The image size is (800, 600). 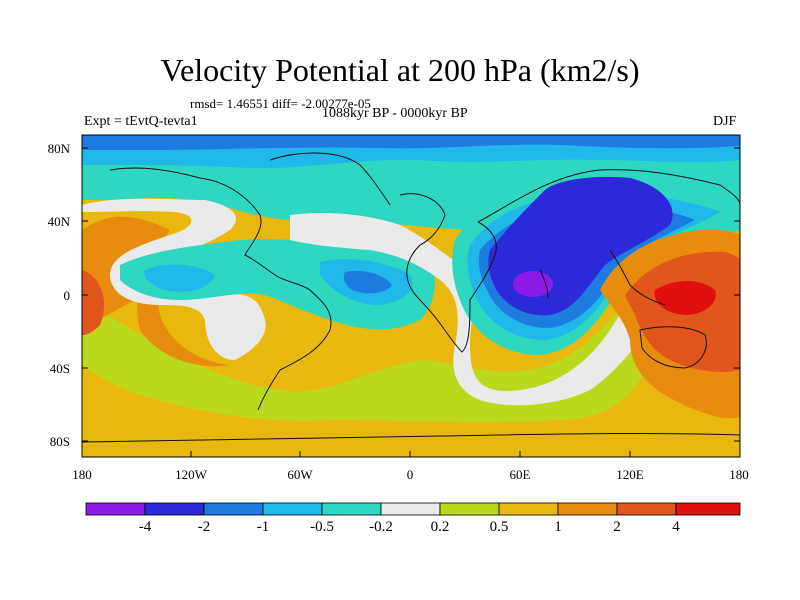 I want to click on lat-label-80n: 80N, so click(x=58, y=148).